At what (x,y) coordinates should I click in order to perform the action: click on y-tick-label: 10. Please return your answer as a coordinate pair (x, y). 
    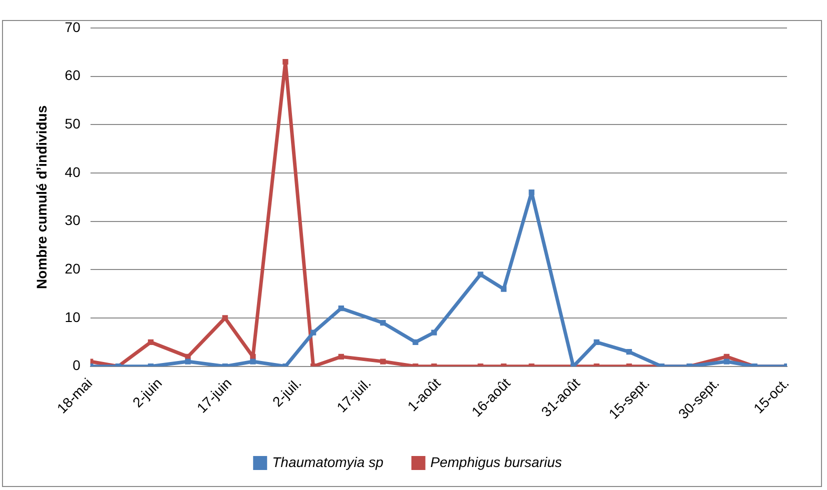
    Looking at the image, I should click on (72, 316).